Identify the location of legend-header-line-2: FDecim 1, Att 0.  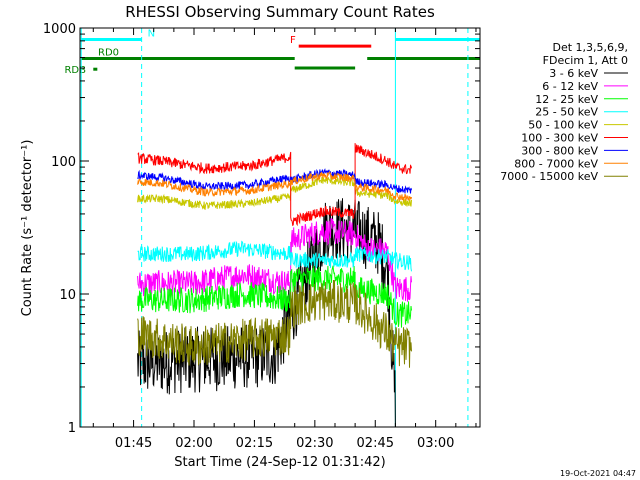
(585, 60).